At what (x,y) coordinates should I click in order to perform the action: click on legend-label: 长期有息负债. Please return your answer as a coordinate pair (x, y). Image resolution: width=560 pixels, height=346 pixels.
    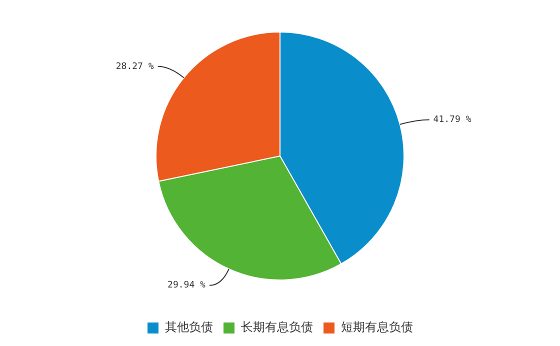
    Looking at the image, I should click on (277, 327).